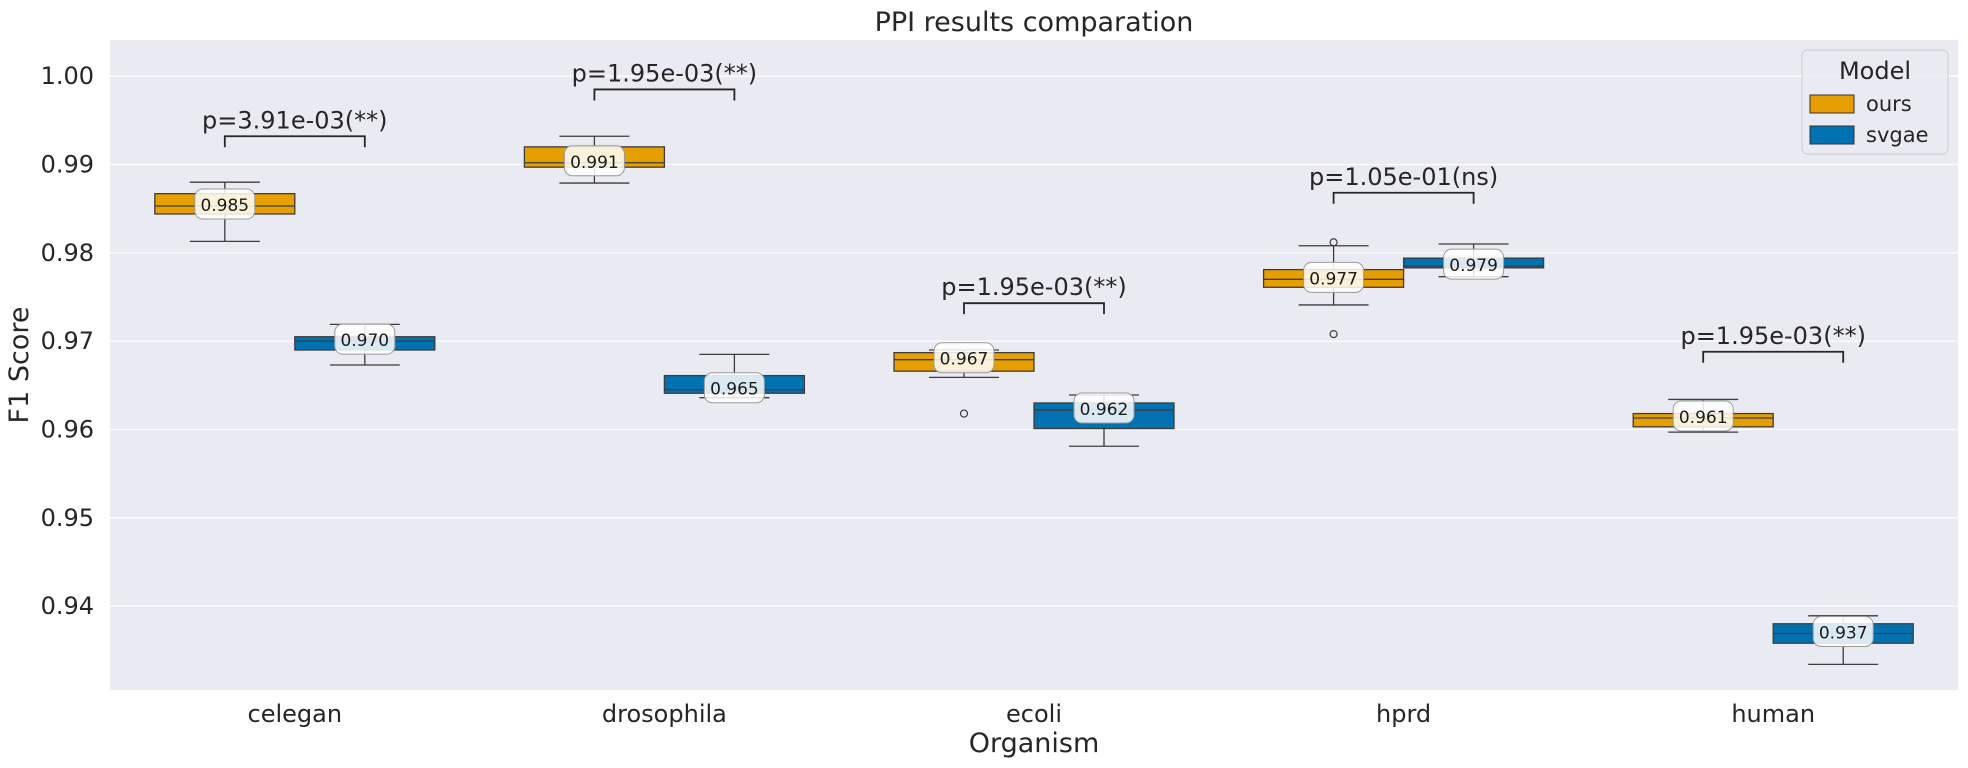 The image size is (1968, 768). I want to click on median-label-text: 0.962, so click(1104, 410).